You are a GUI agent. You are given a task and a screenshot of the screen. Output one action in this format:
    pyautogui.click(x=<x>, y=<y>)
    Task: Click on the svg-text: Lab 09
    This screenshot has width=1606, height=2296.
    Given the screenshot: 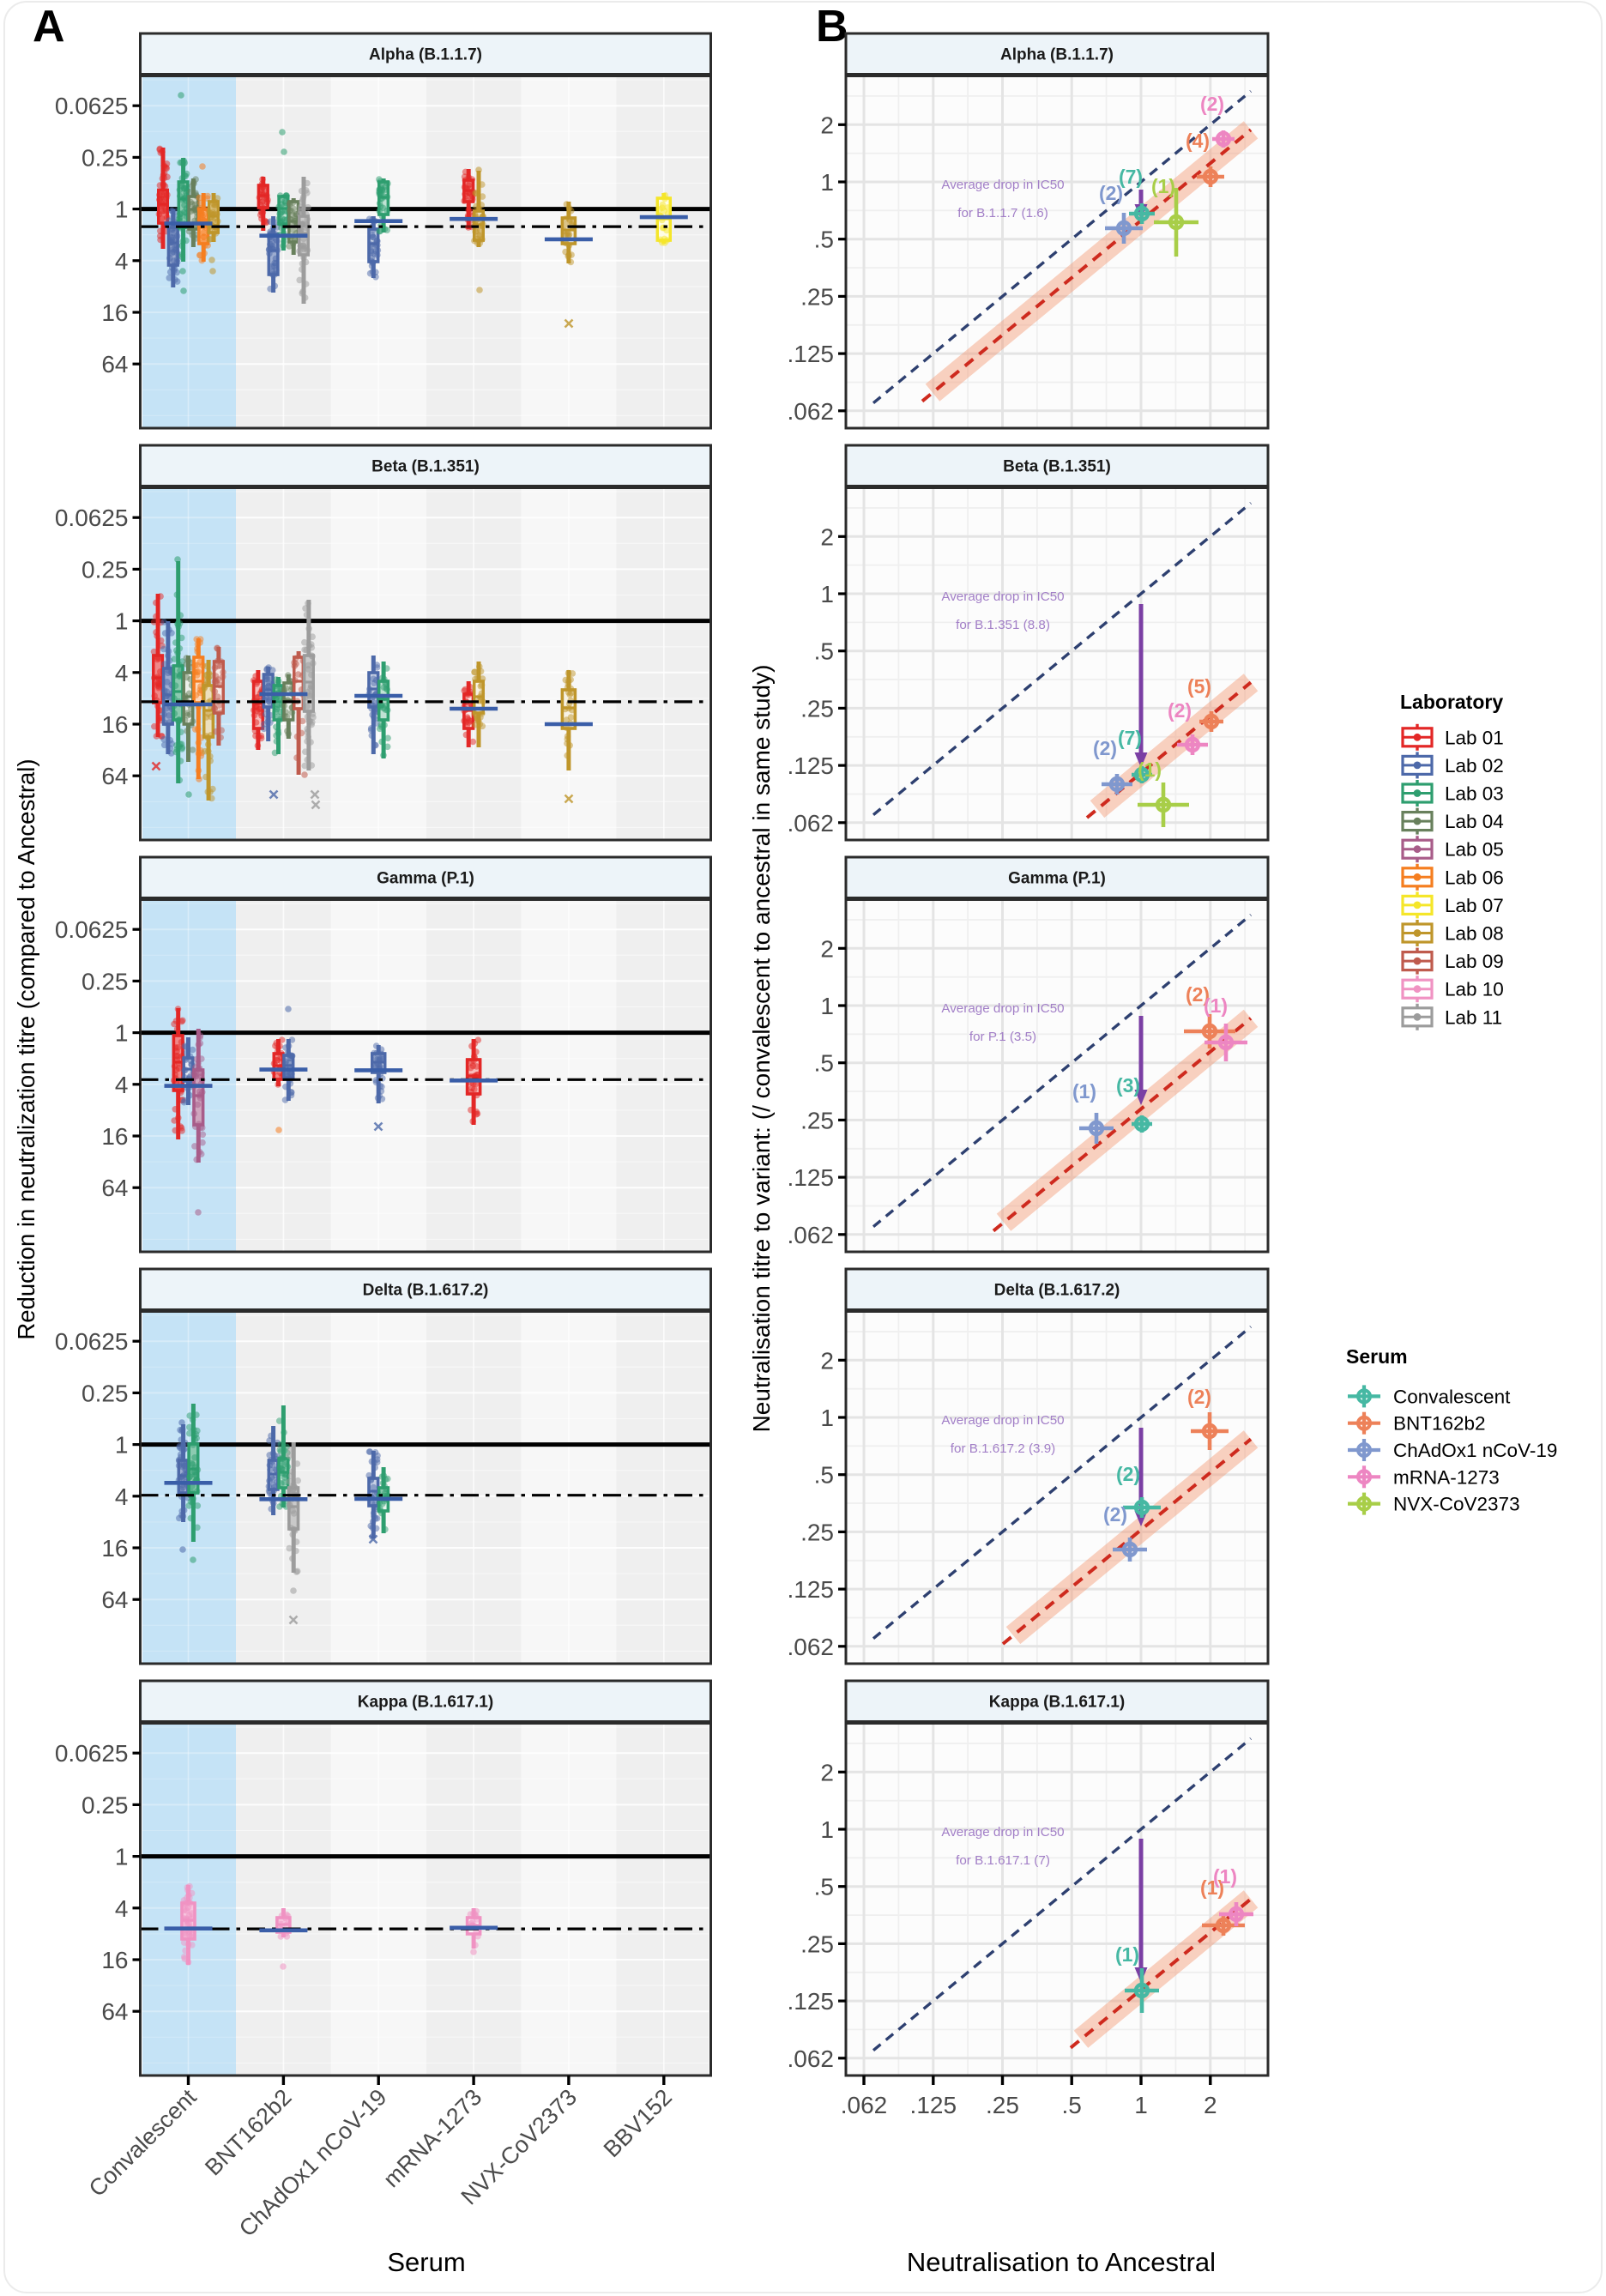 What is the action you would take?
    pyautogui.click(x=1474, y=962)
    